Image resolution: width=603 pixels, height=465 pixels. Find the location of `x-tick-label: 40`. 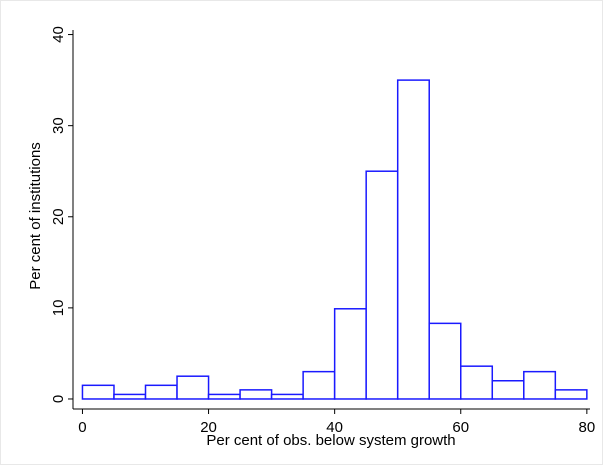

x-tick-label: 40 is located at coordinates (334, 427).